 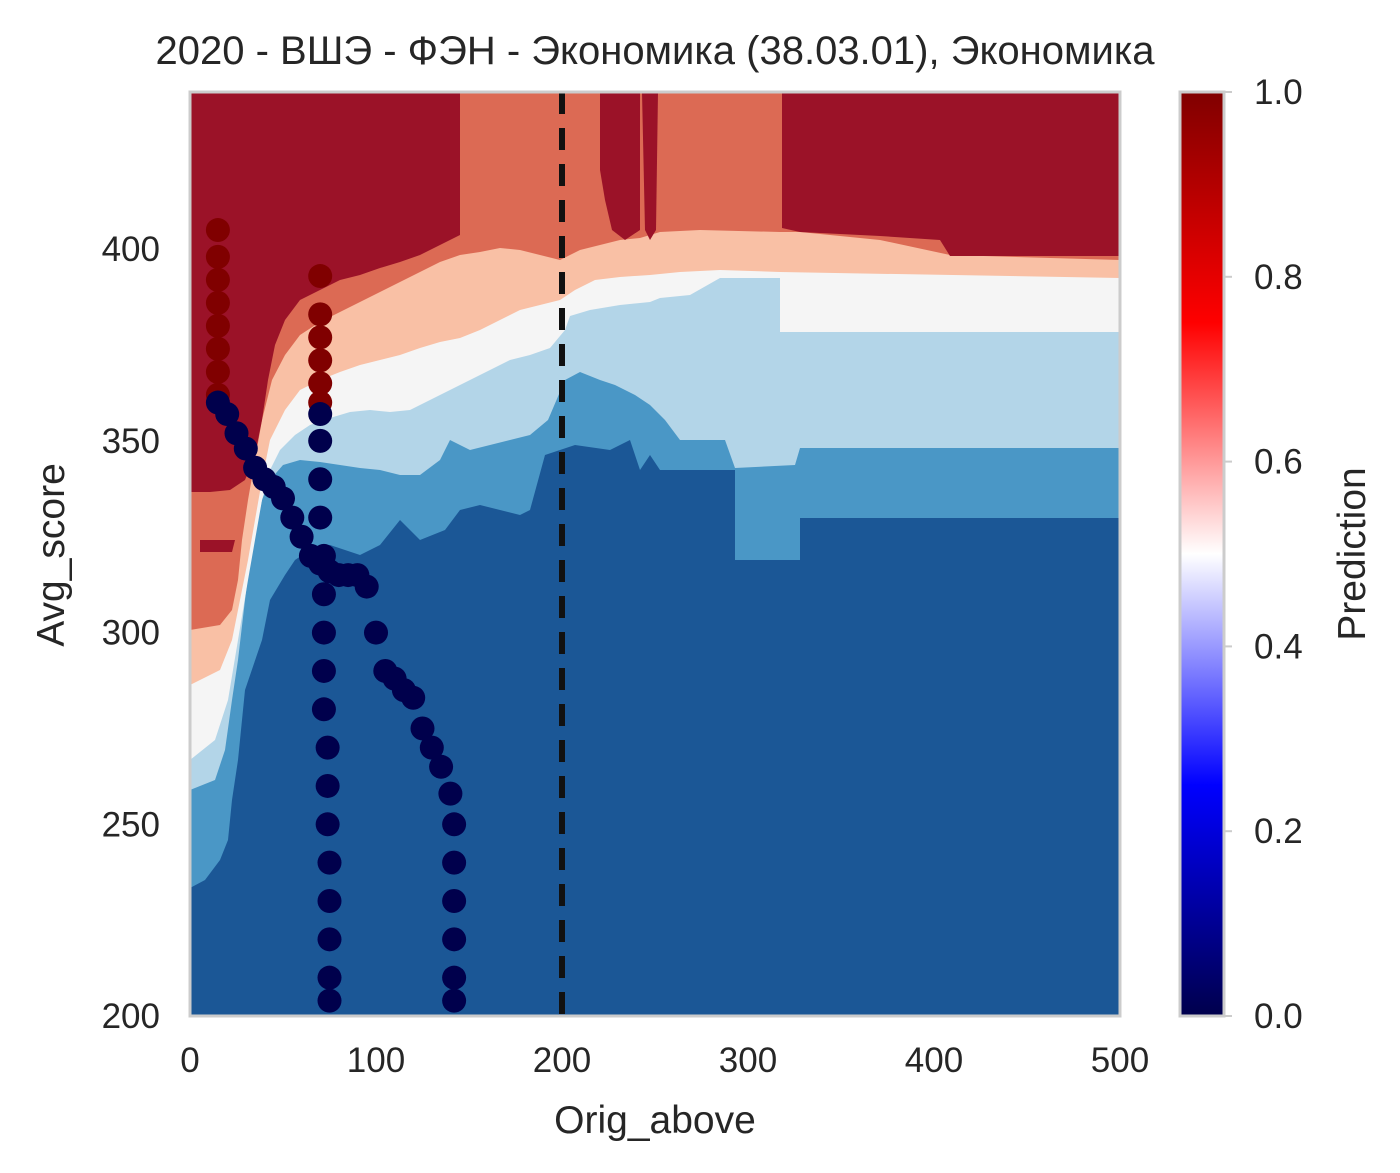 What do you see at coordinates (620, 166) in the screenshot?
I see `contour-level-6-top-a` at bounding box center [620, 166].